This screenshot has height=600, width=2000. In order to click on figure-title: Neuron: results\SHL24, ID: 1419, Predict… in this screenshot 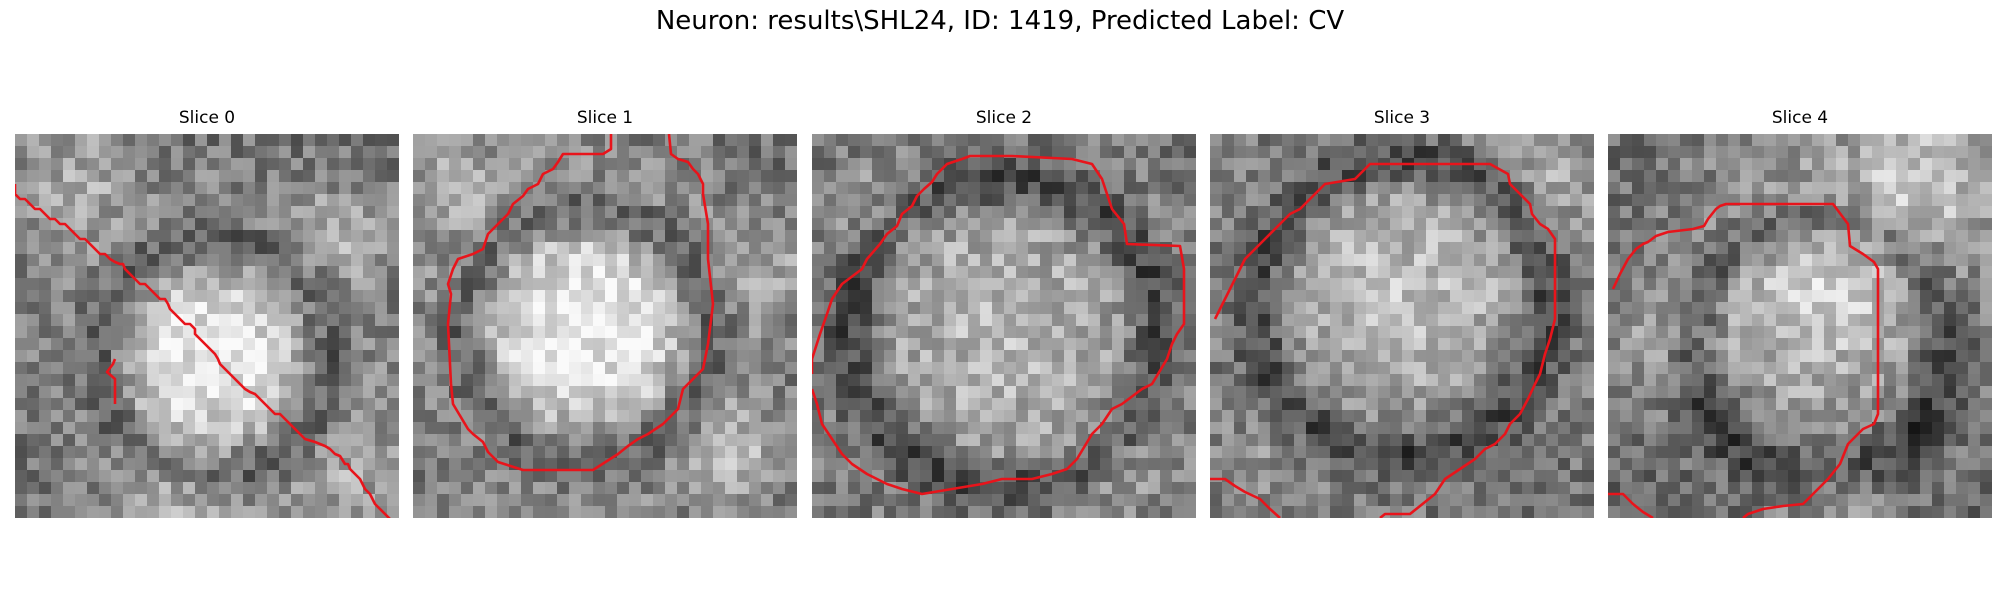, I will do `click(1000, 21)`.